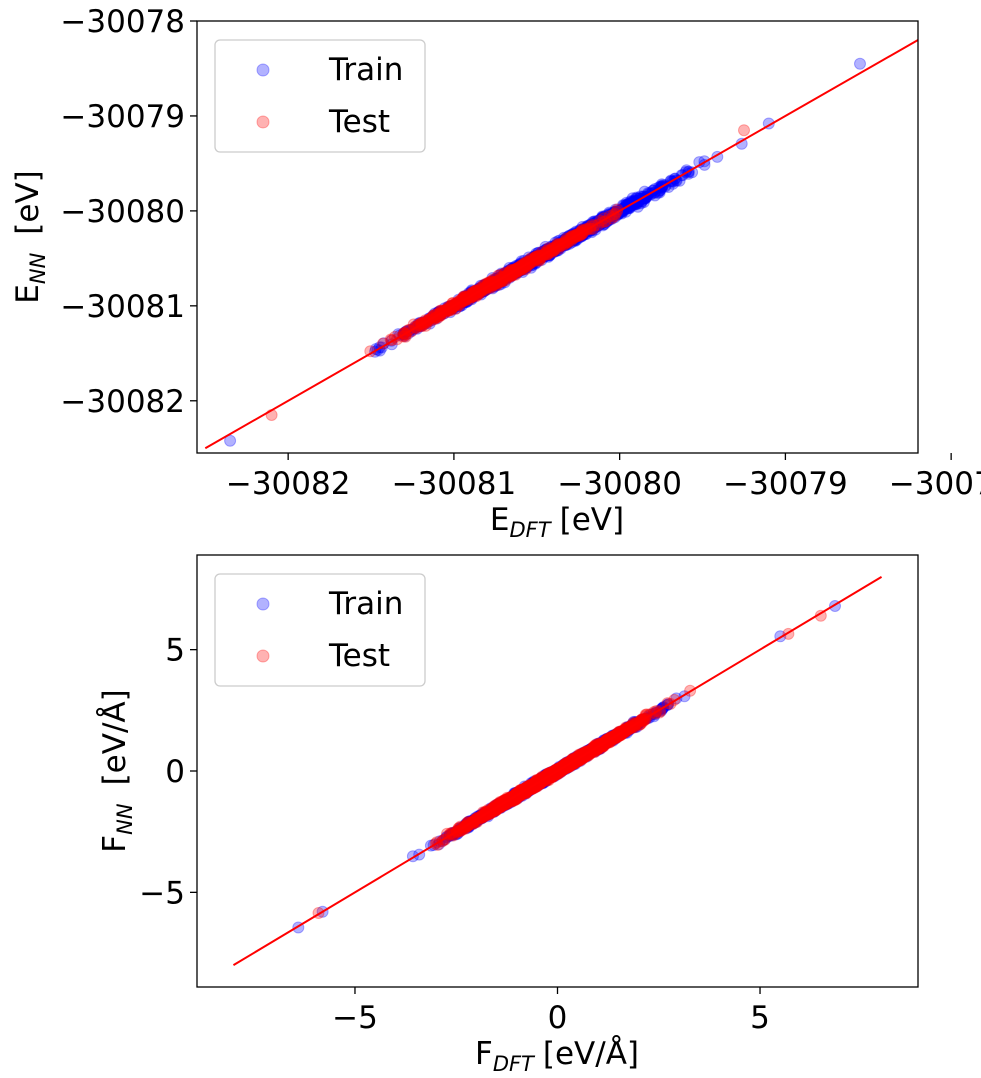 This screenshot has width=981, height=1078. What do you see at coordinates (122, 117) in the screenshot?
I see `y-tick-label: −30079` at bounding box center [122, 117].